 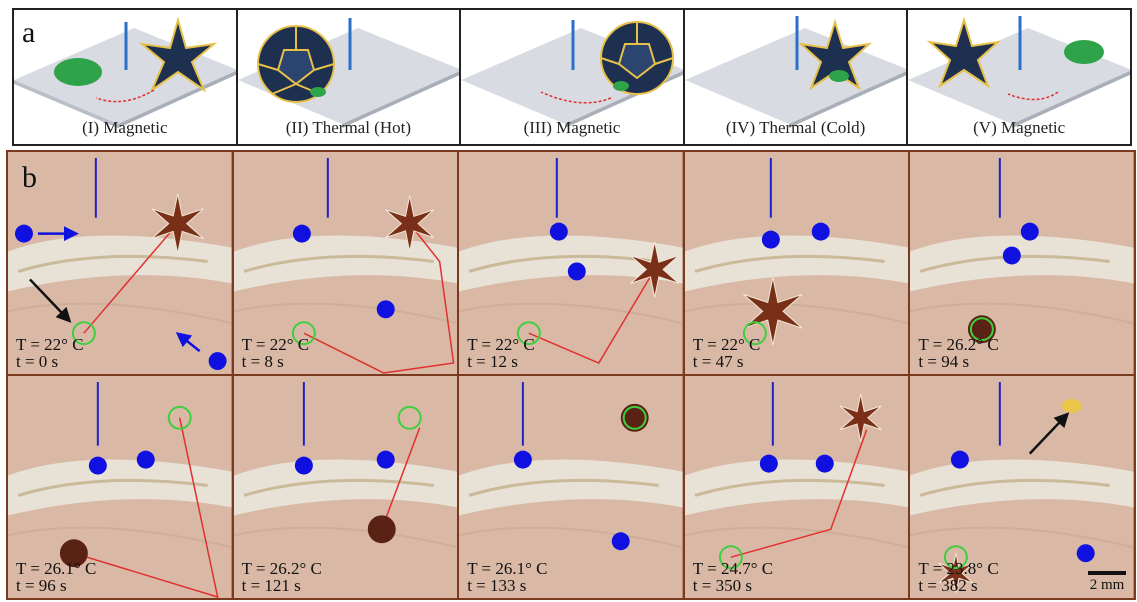 What do you see at coordinates (350, 77) in the screenshot?
I see `panel-a-cell-2: (II) Thermal (Hot)` at bounding box center [350, 77].